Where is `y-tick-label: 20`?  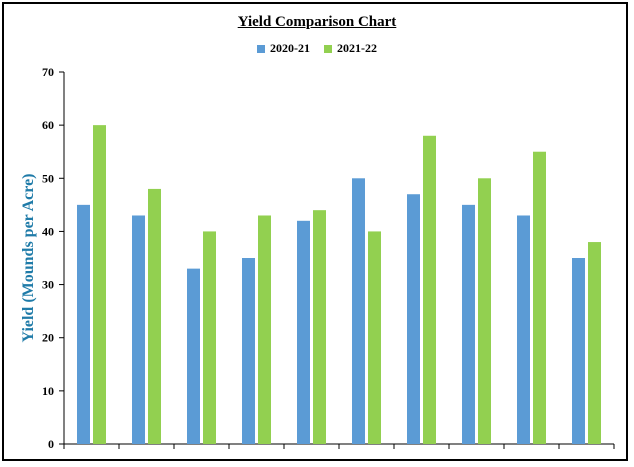
y-tick-label: 20 is located at coordinates (48, 338).